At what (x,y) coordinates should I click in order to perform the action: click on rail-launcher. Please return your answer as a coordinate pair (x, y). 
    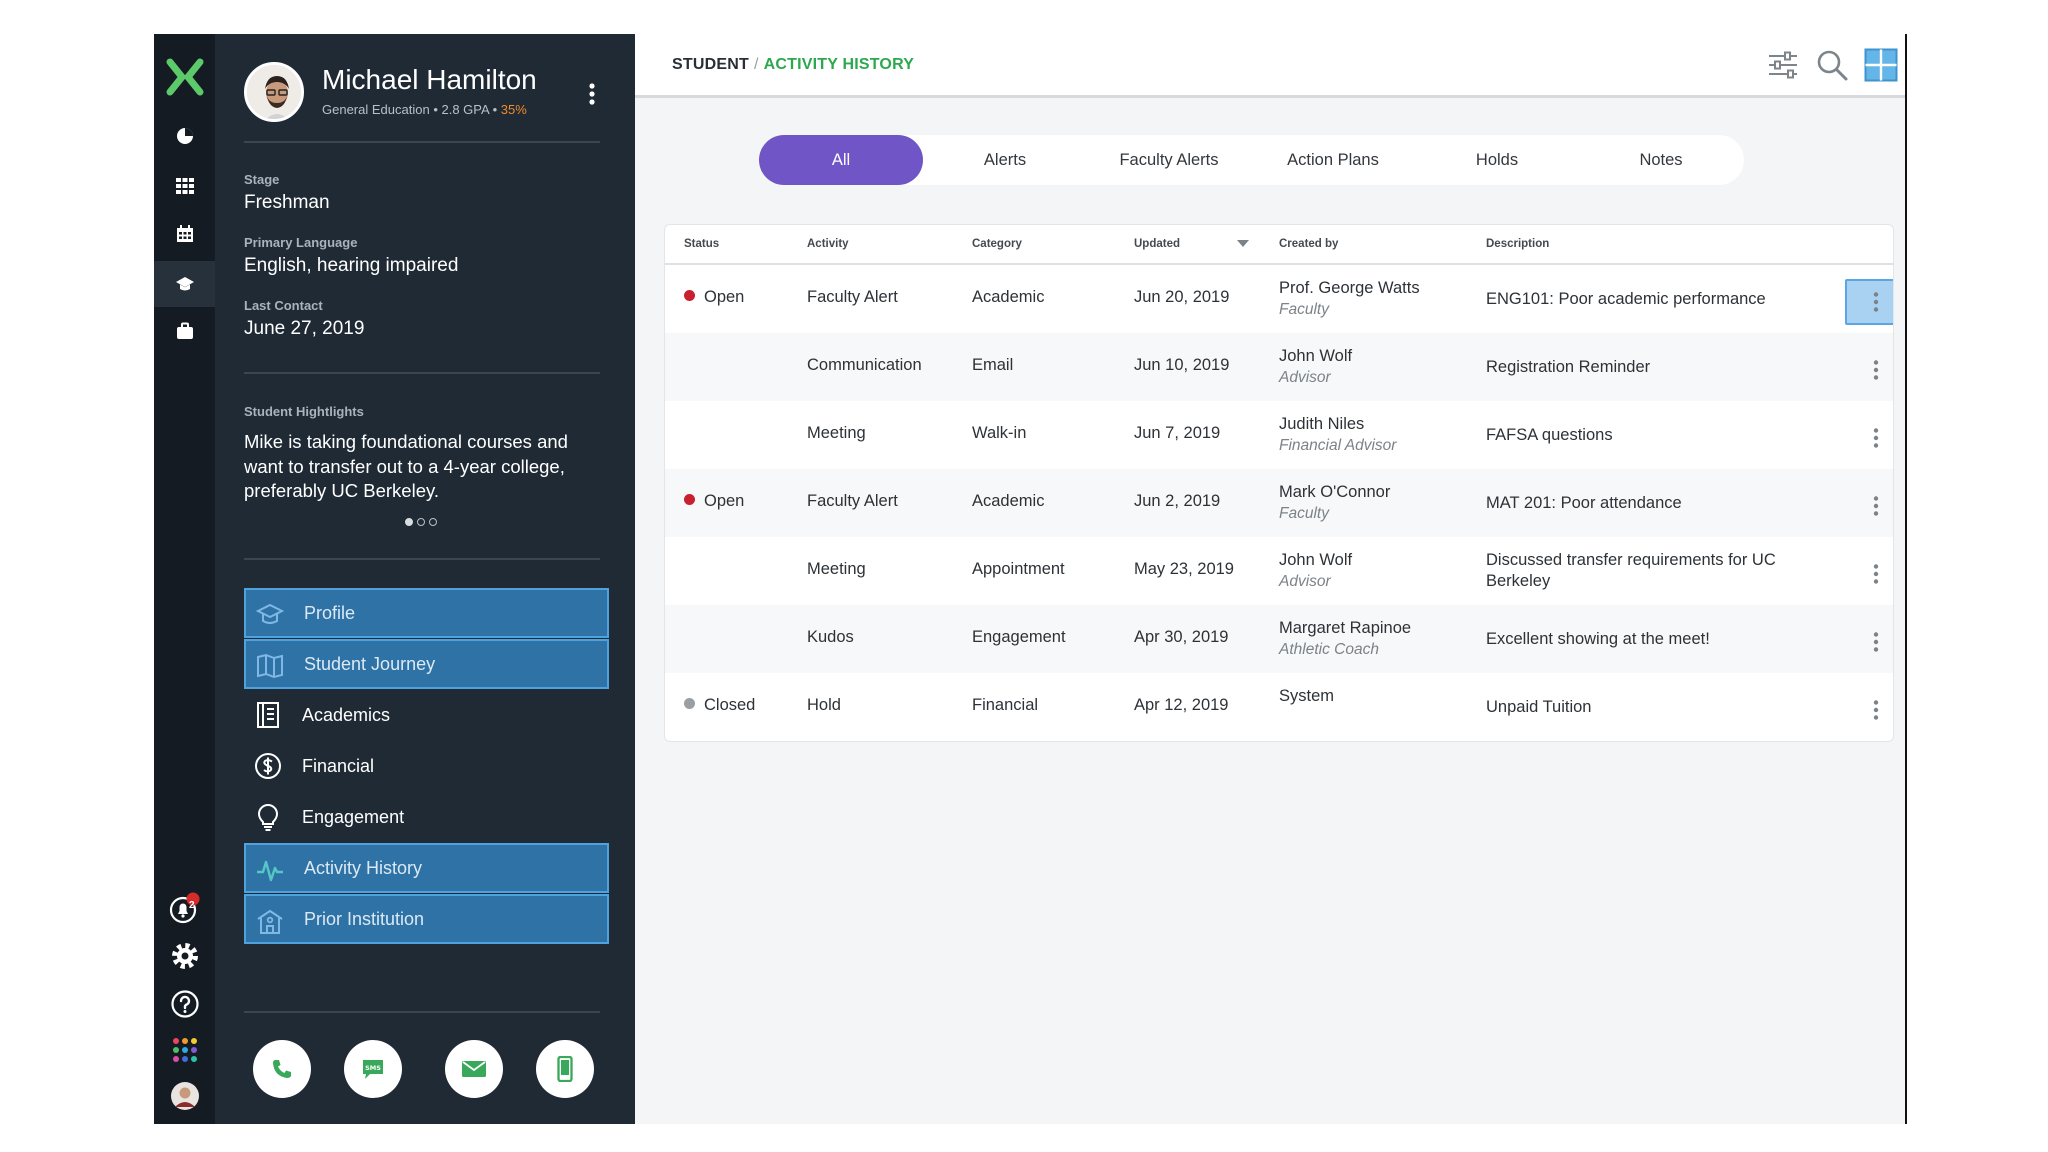
    Looking at the image, I should click on (184, 1050).